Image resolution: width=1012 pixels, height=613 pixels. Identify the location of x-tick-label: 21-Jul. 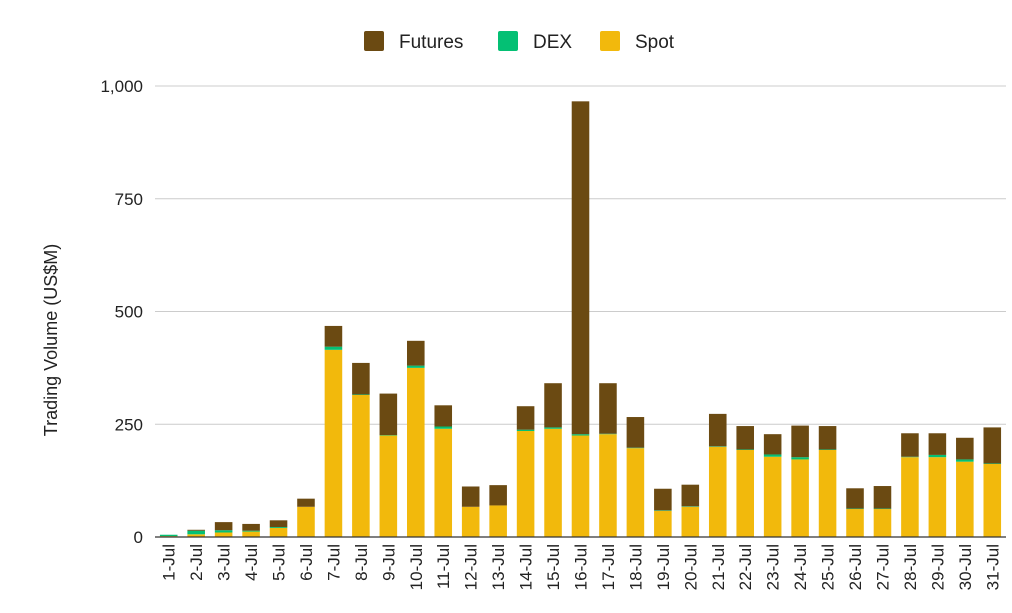
(718, 567).